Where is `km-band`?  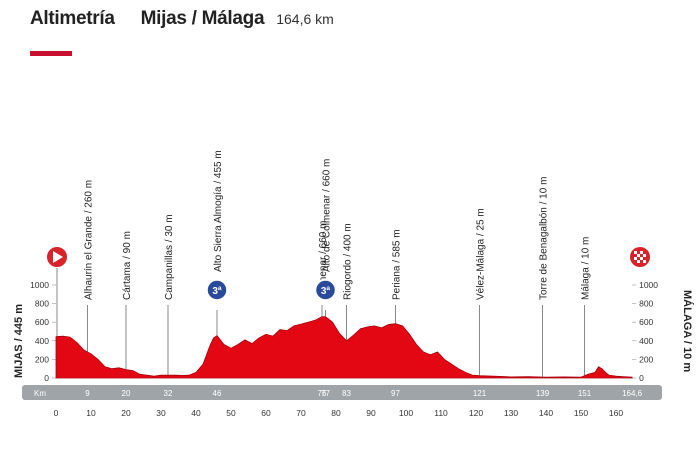
km-band is located at coordinates (342, 392).